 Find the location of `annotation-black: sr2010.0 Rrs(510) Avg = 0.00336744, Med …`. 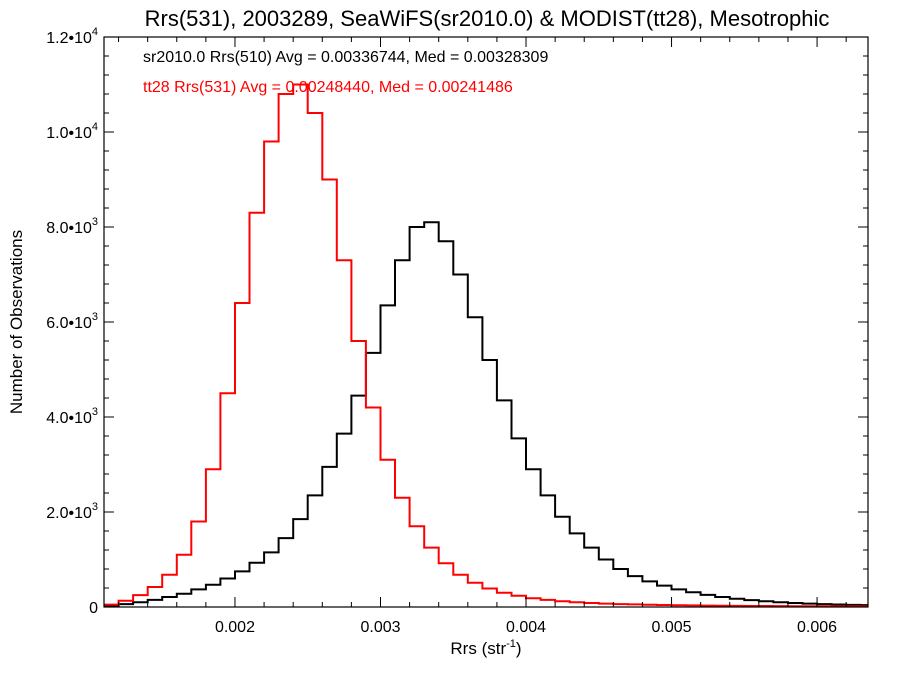

annotation-black: sr2010.0 Rrs(510) Avg = 0.00336744, Med … is located at coordinates (345, 57).